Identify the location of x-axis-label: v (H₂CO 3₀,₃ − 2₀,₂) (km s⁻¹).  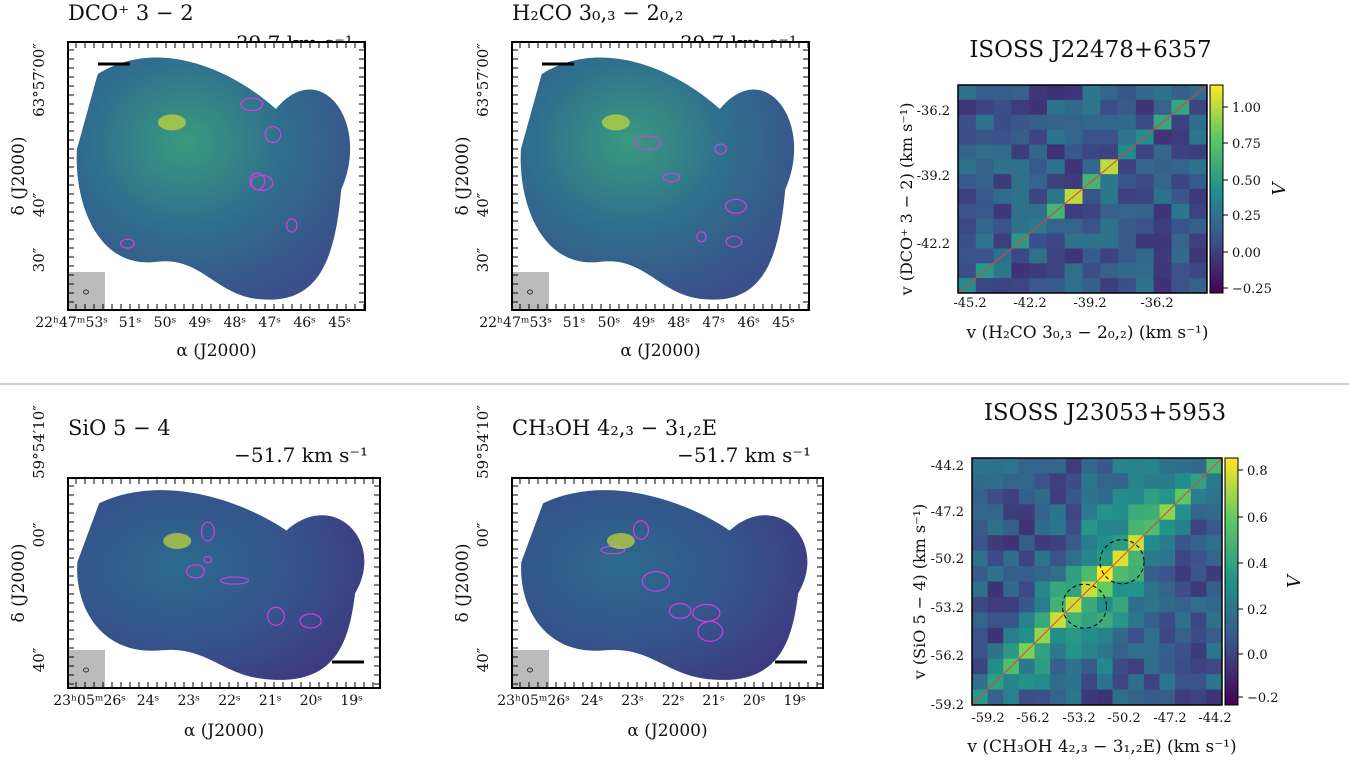
(1086, 333).